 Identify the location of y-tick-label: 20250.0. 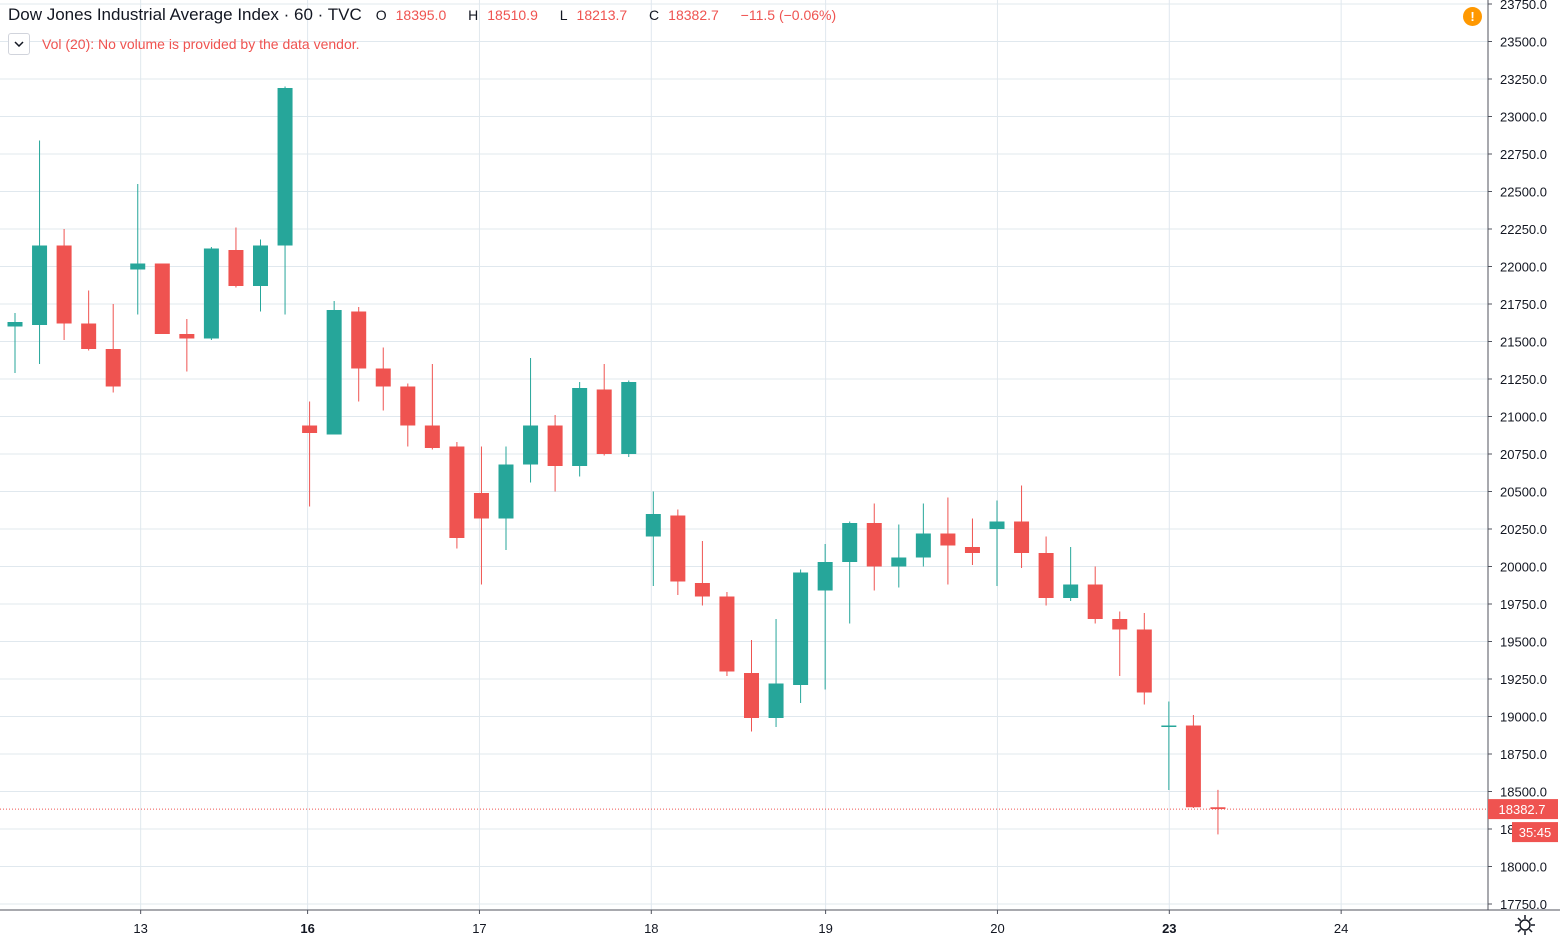
(1523, 529).